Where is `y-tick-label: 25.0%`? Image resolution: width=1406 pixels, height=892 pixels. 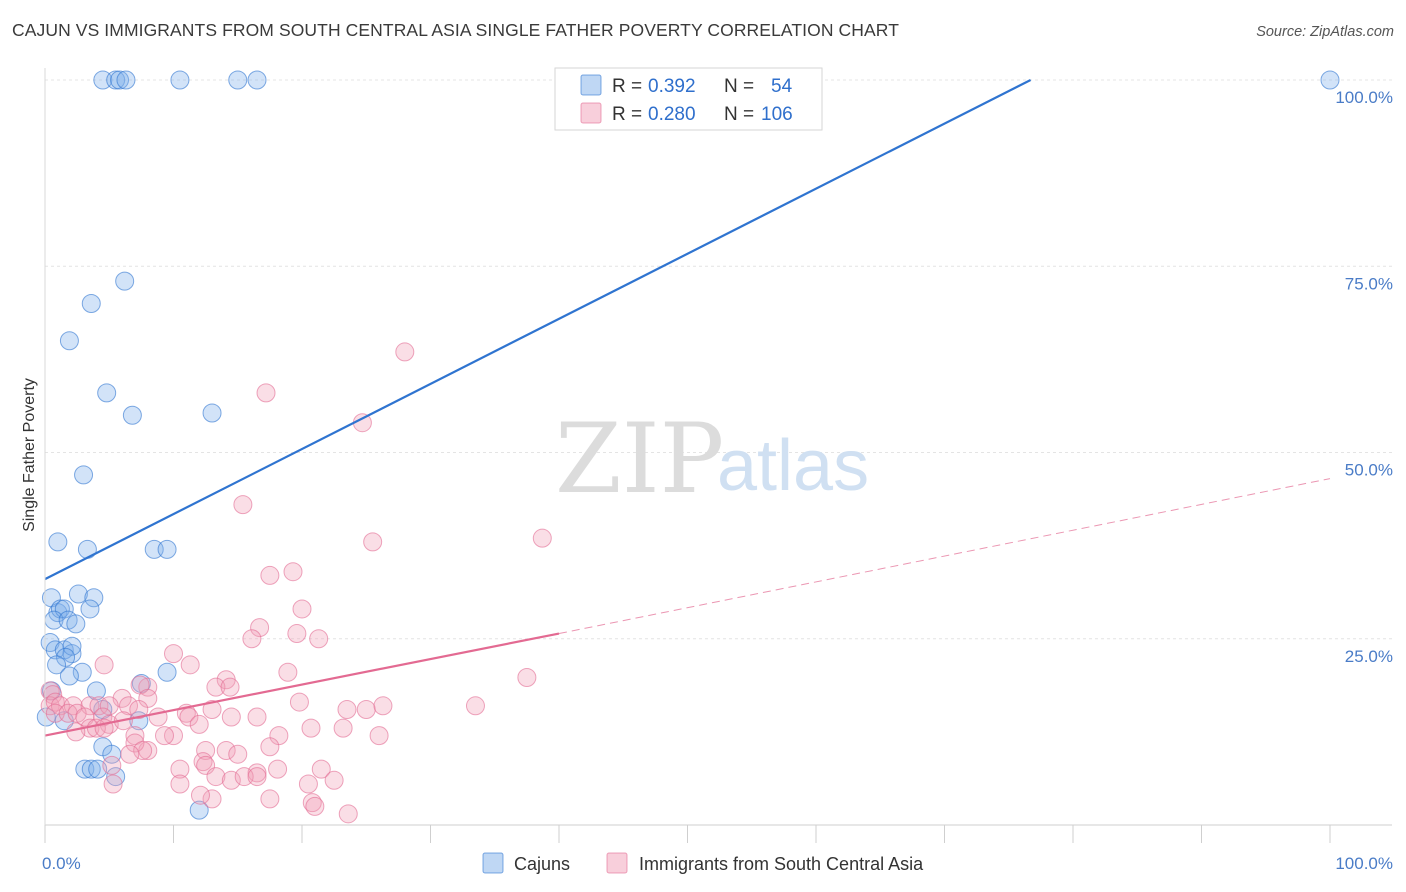 y-tick-label: 25.0% is located at coordinates (1369, 656).